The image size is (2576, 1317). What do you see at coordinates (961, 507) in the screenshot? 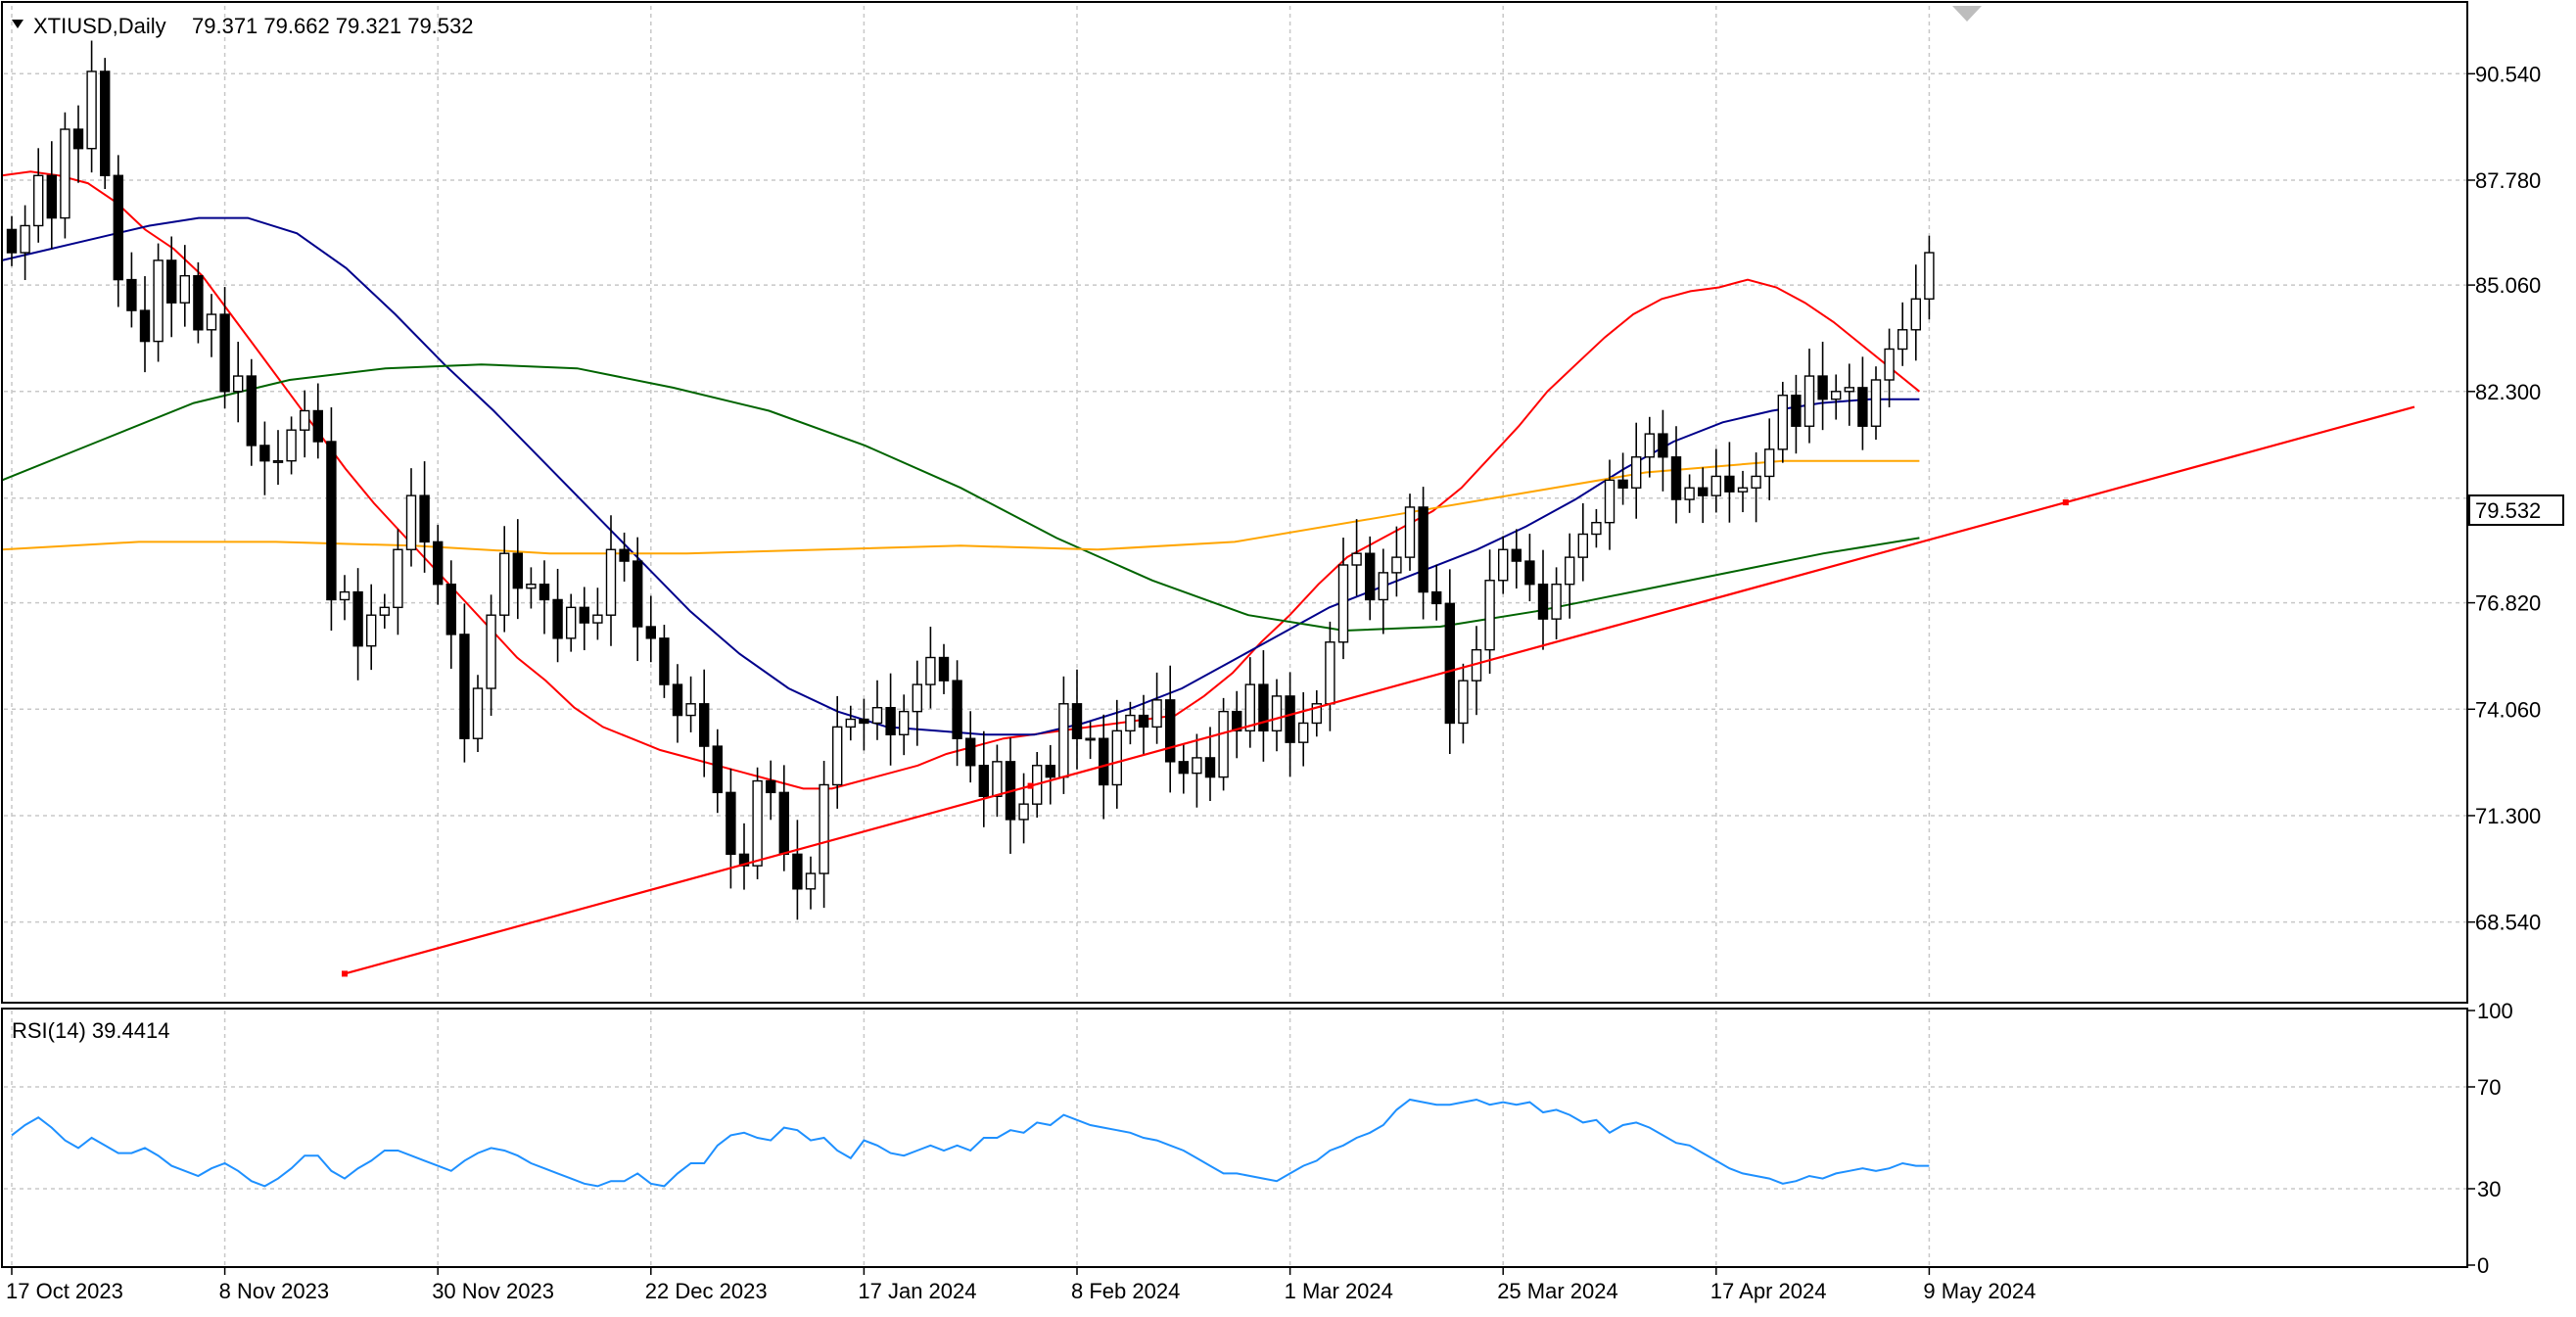
I see `moving-average-line` at bounding box center [961, 507].